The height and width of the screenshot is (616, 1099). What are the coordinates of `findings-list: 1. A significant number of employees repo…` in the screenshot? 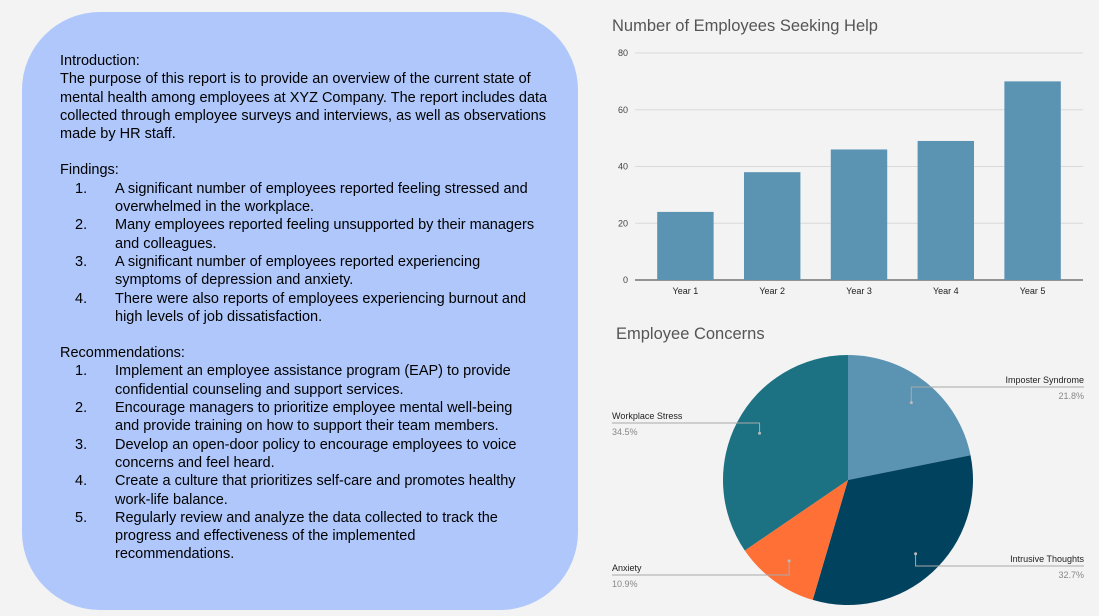 It's located at (304, 253).